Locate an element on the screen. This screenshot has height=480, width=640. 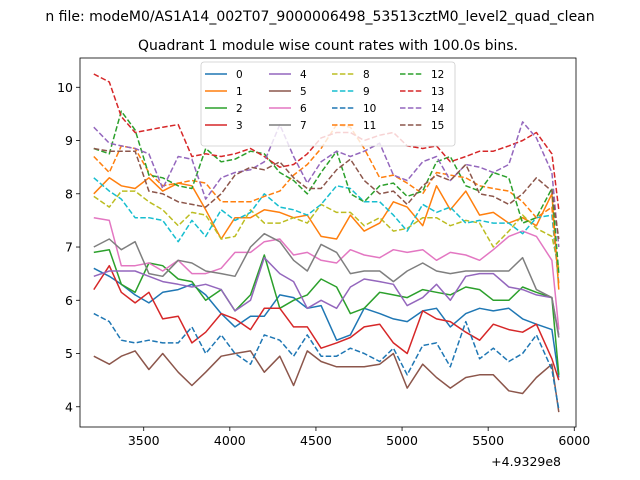
legend-label-10: 10 is located at coordinates (369, 109).